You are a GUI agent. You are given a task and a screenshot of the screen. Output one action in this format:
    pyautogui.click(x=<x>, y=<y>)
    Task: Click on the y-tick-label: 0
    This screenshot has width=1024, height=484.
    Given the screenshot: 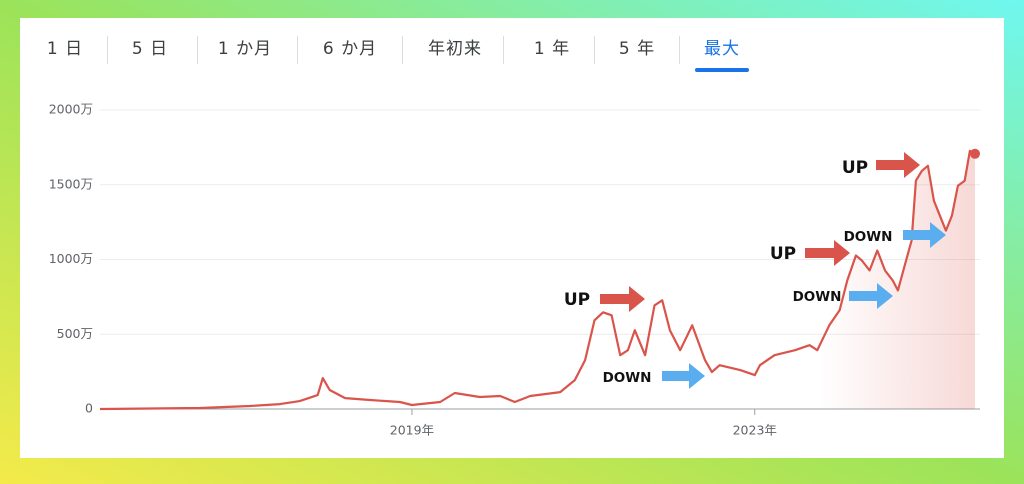 What is the action you would take?
    pyautogui.click(x=89, y=408)
    